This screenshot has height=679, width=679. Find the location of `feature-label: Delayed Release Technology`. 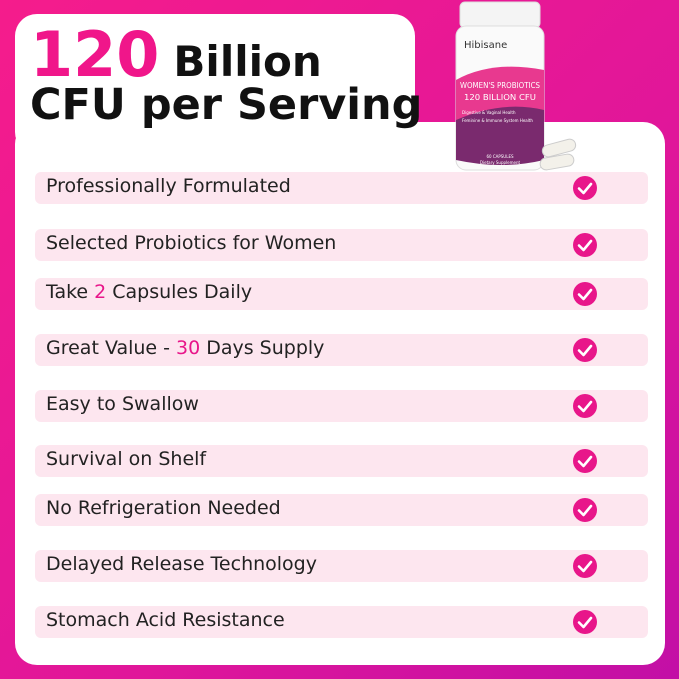

feature-label: Delayed Release Technology is located at coordinates (181, 564).